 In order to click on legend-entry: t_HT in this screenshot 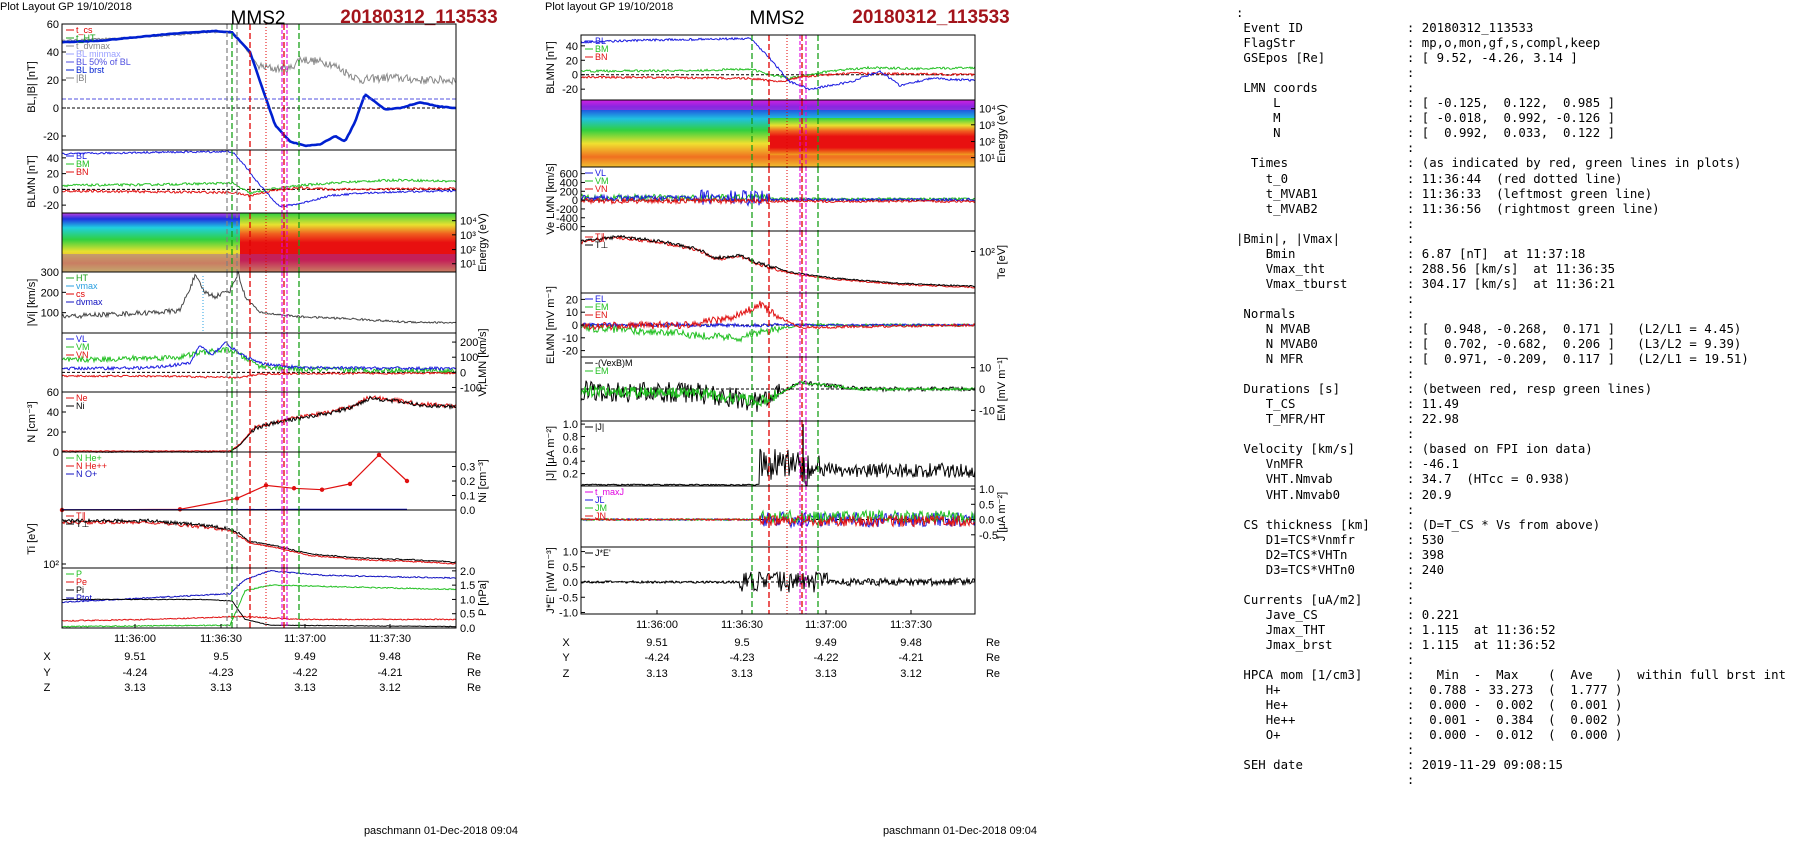, I will do `click(86, 38)`.